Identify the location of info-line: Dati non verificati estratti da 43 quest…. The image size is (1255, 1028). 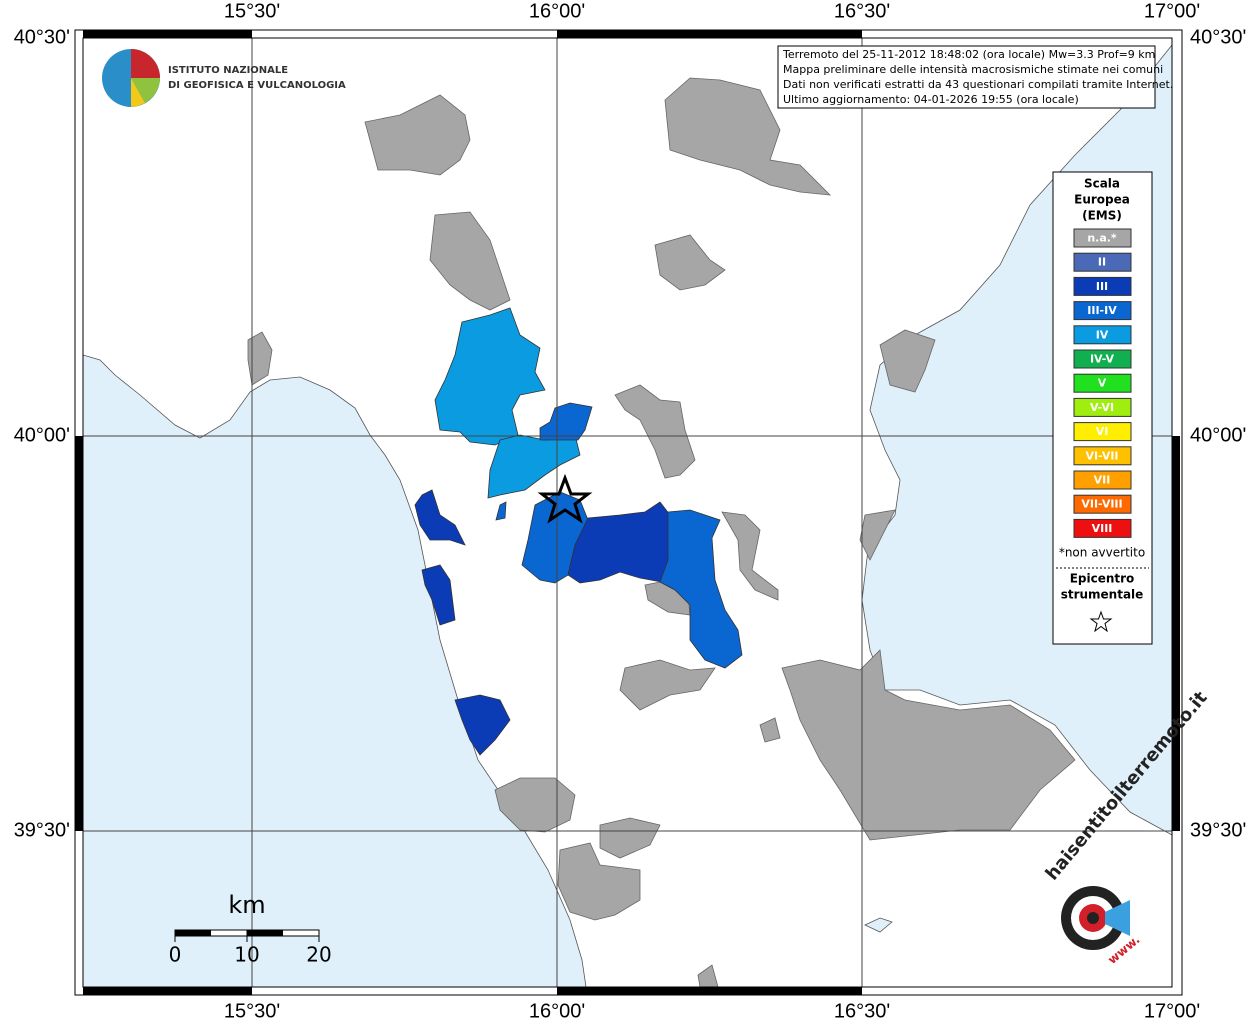
(978, 84).